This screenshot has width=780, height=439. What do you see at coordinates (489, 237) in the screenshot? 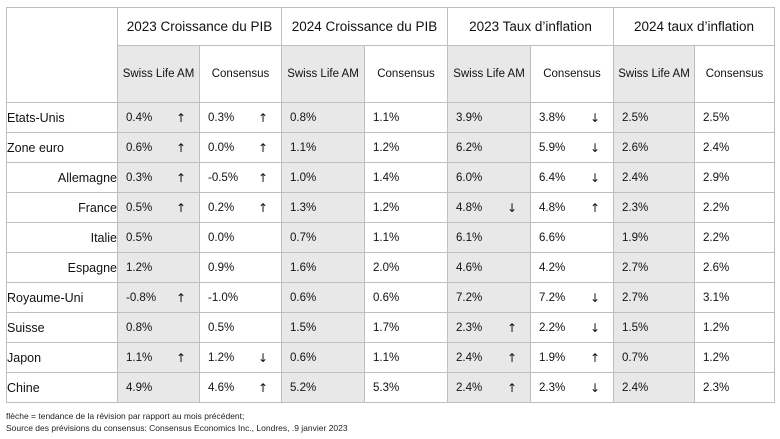
I see `swiss-life-value-cell: 6.1%` at bounding box center [489, 237].